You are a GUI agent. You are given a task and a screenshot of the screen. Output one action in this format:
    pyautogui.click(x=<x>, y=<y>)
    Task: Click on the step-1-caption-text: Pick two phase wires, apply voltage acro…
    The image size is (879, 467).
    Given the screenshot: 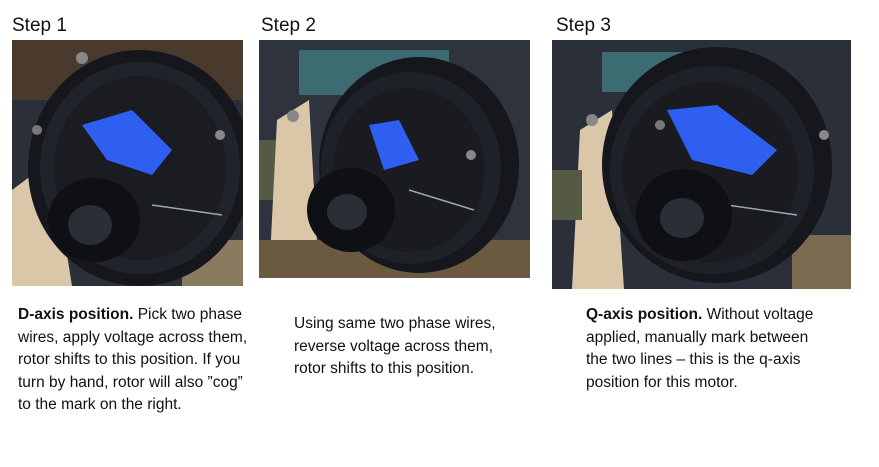 What is the action you would take?
    pyautogui.click(x=133, y=359)
    